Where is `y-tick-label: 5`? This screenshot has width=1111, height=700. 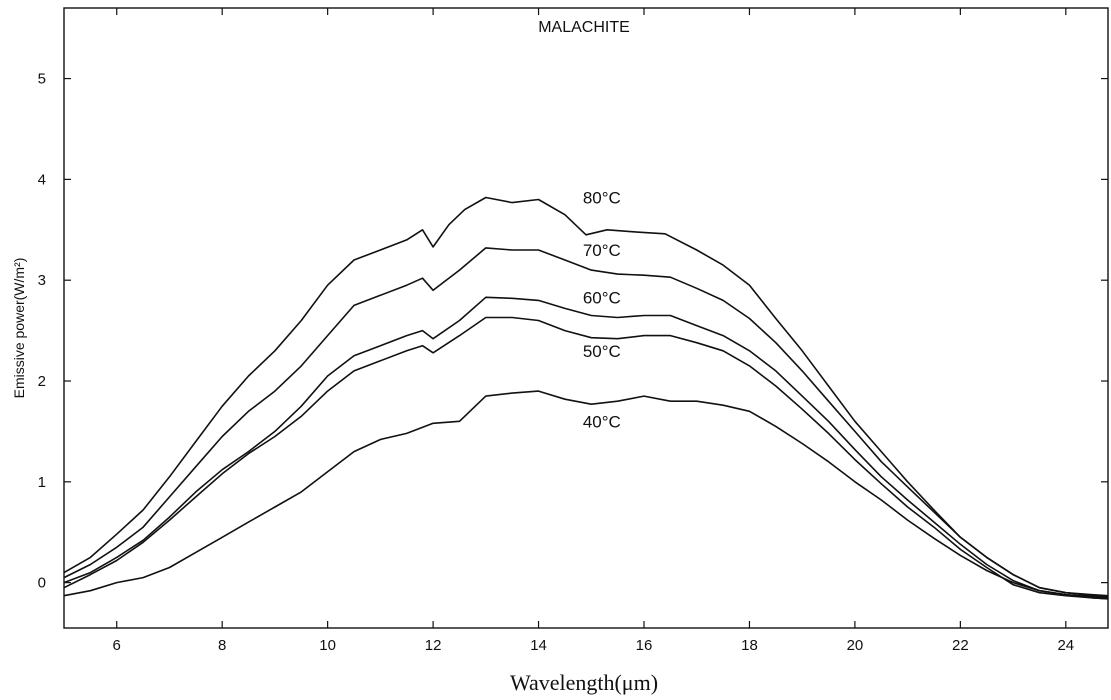
y-tick-label: 5 is located at coordinates (42, 79).